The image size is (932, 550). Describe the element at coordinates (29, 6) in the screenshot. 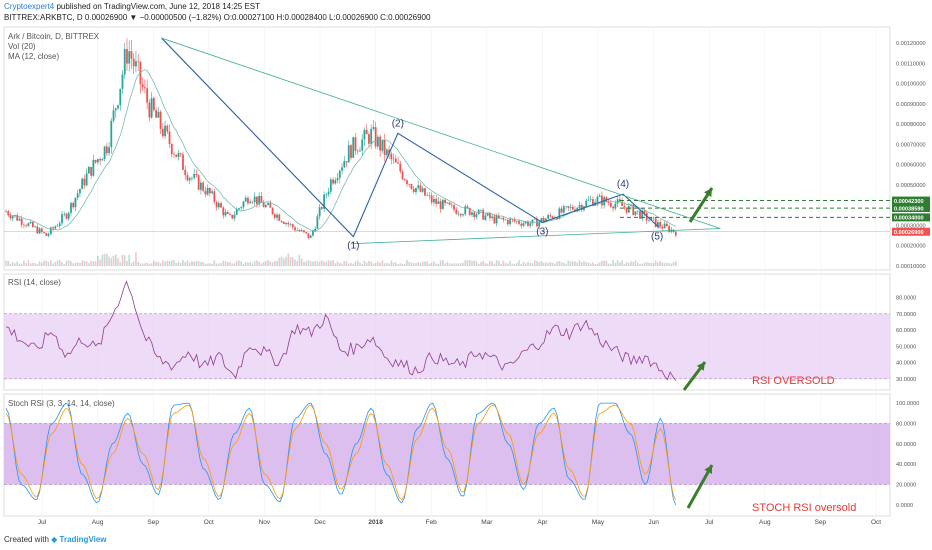

I see `author-link: Cryptoexpert4` at that location.